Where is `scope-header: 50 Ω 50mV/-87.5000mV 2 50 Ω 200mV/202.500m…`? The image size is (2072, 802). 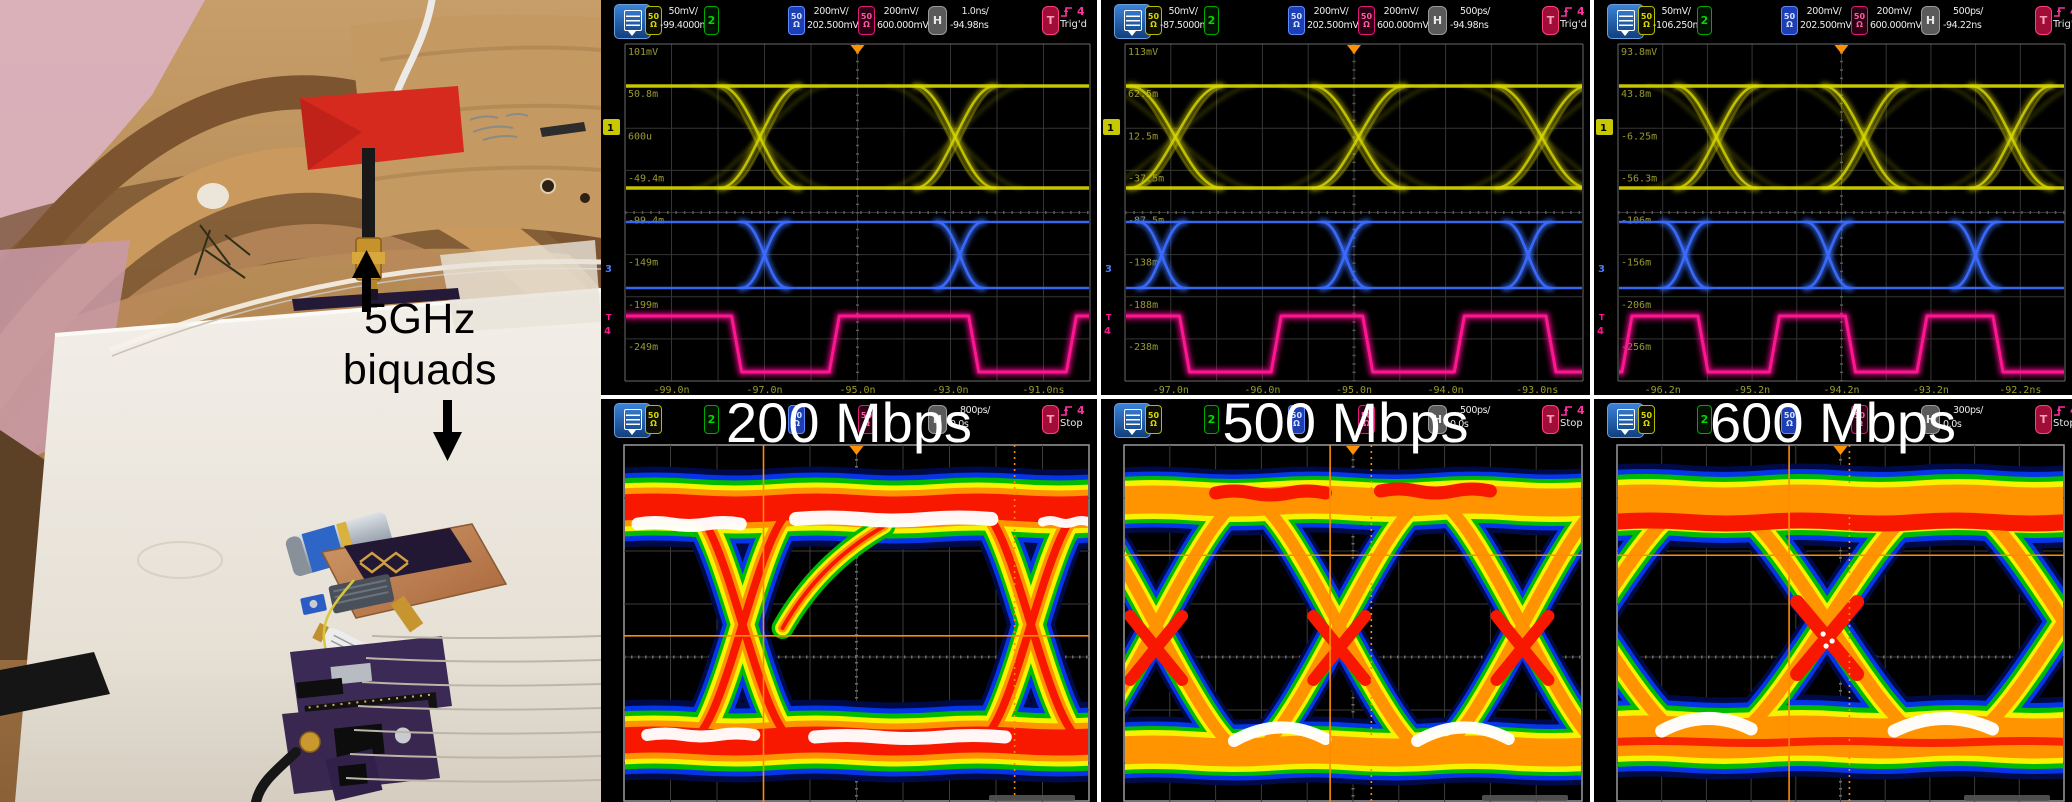
scope-header: 50 Ω 50mV/-87.5000mV 2 50 Ω 200mV/202.500m… is located at coordinates (1345, 21).